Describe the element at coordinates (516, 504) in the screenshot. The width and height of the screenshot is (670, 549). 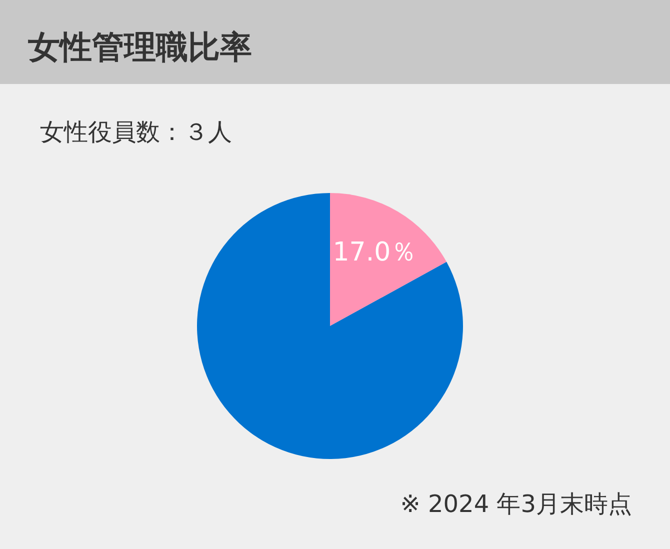
I see `text: ※ 2024 年3月末時点` at that location.